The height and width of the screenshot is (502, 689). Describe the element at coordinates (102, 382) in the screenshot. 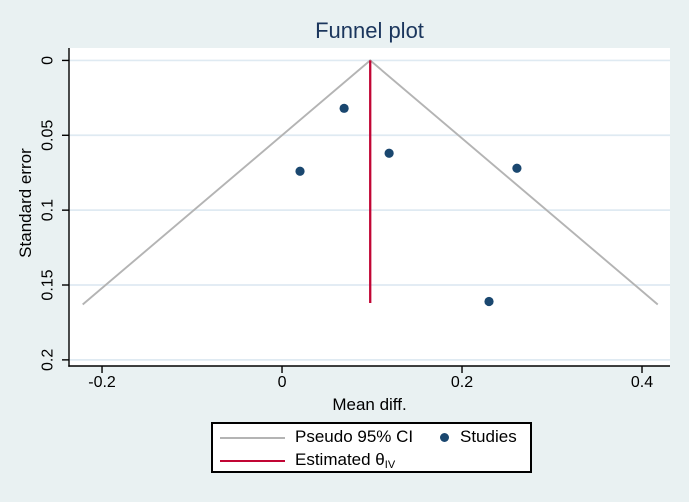

I see `x-tick-label: -0.2` at that location.